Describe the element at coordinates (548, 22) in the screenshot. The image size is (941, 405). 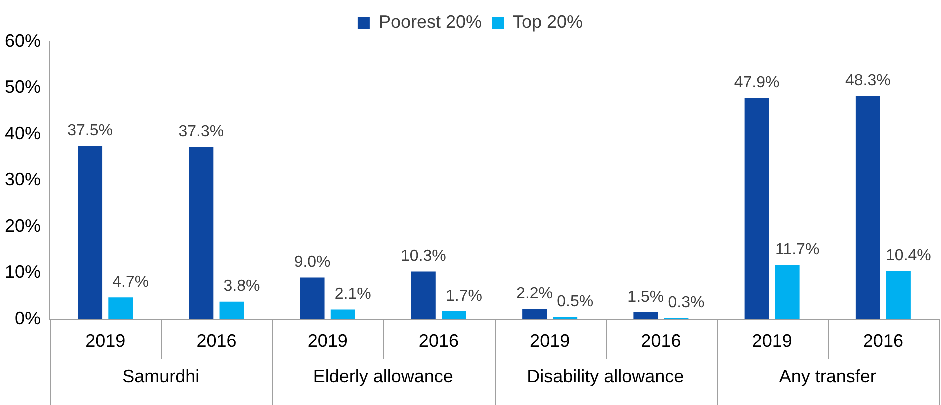
I see `legend-label: Top 20%` at that location.